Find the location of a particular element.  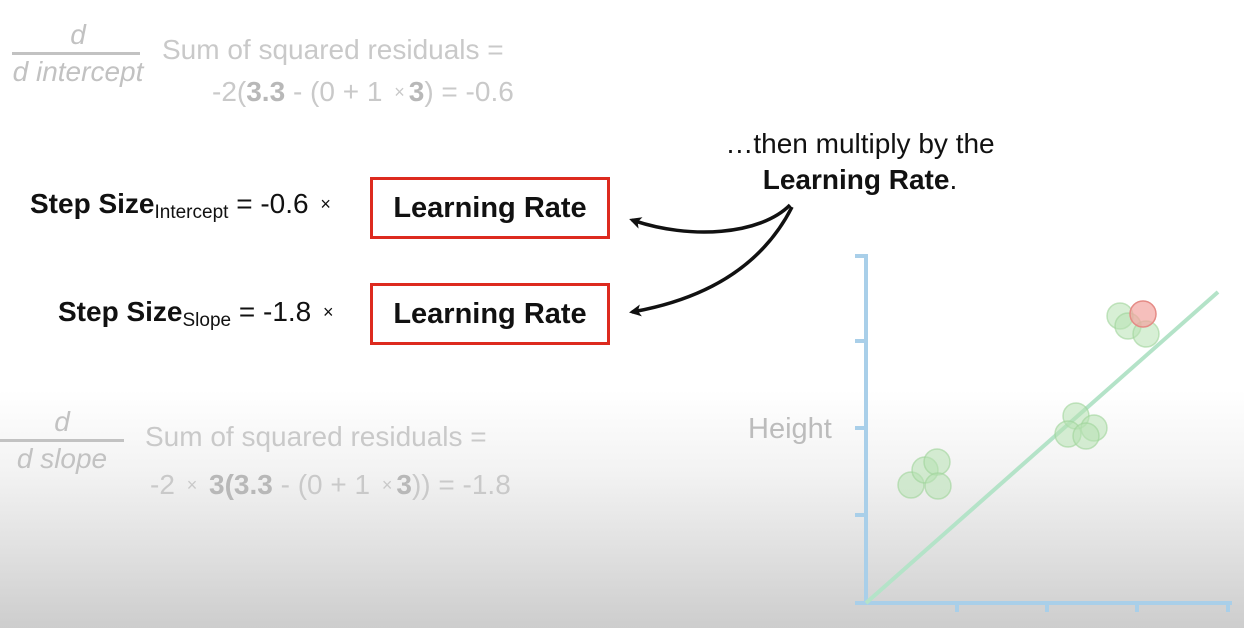

fraction-denominator: d intercept is located at coordinates (78, 71).